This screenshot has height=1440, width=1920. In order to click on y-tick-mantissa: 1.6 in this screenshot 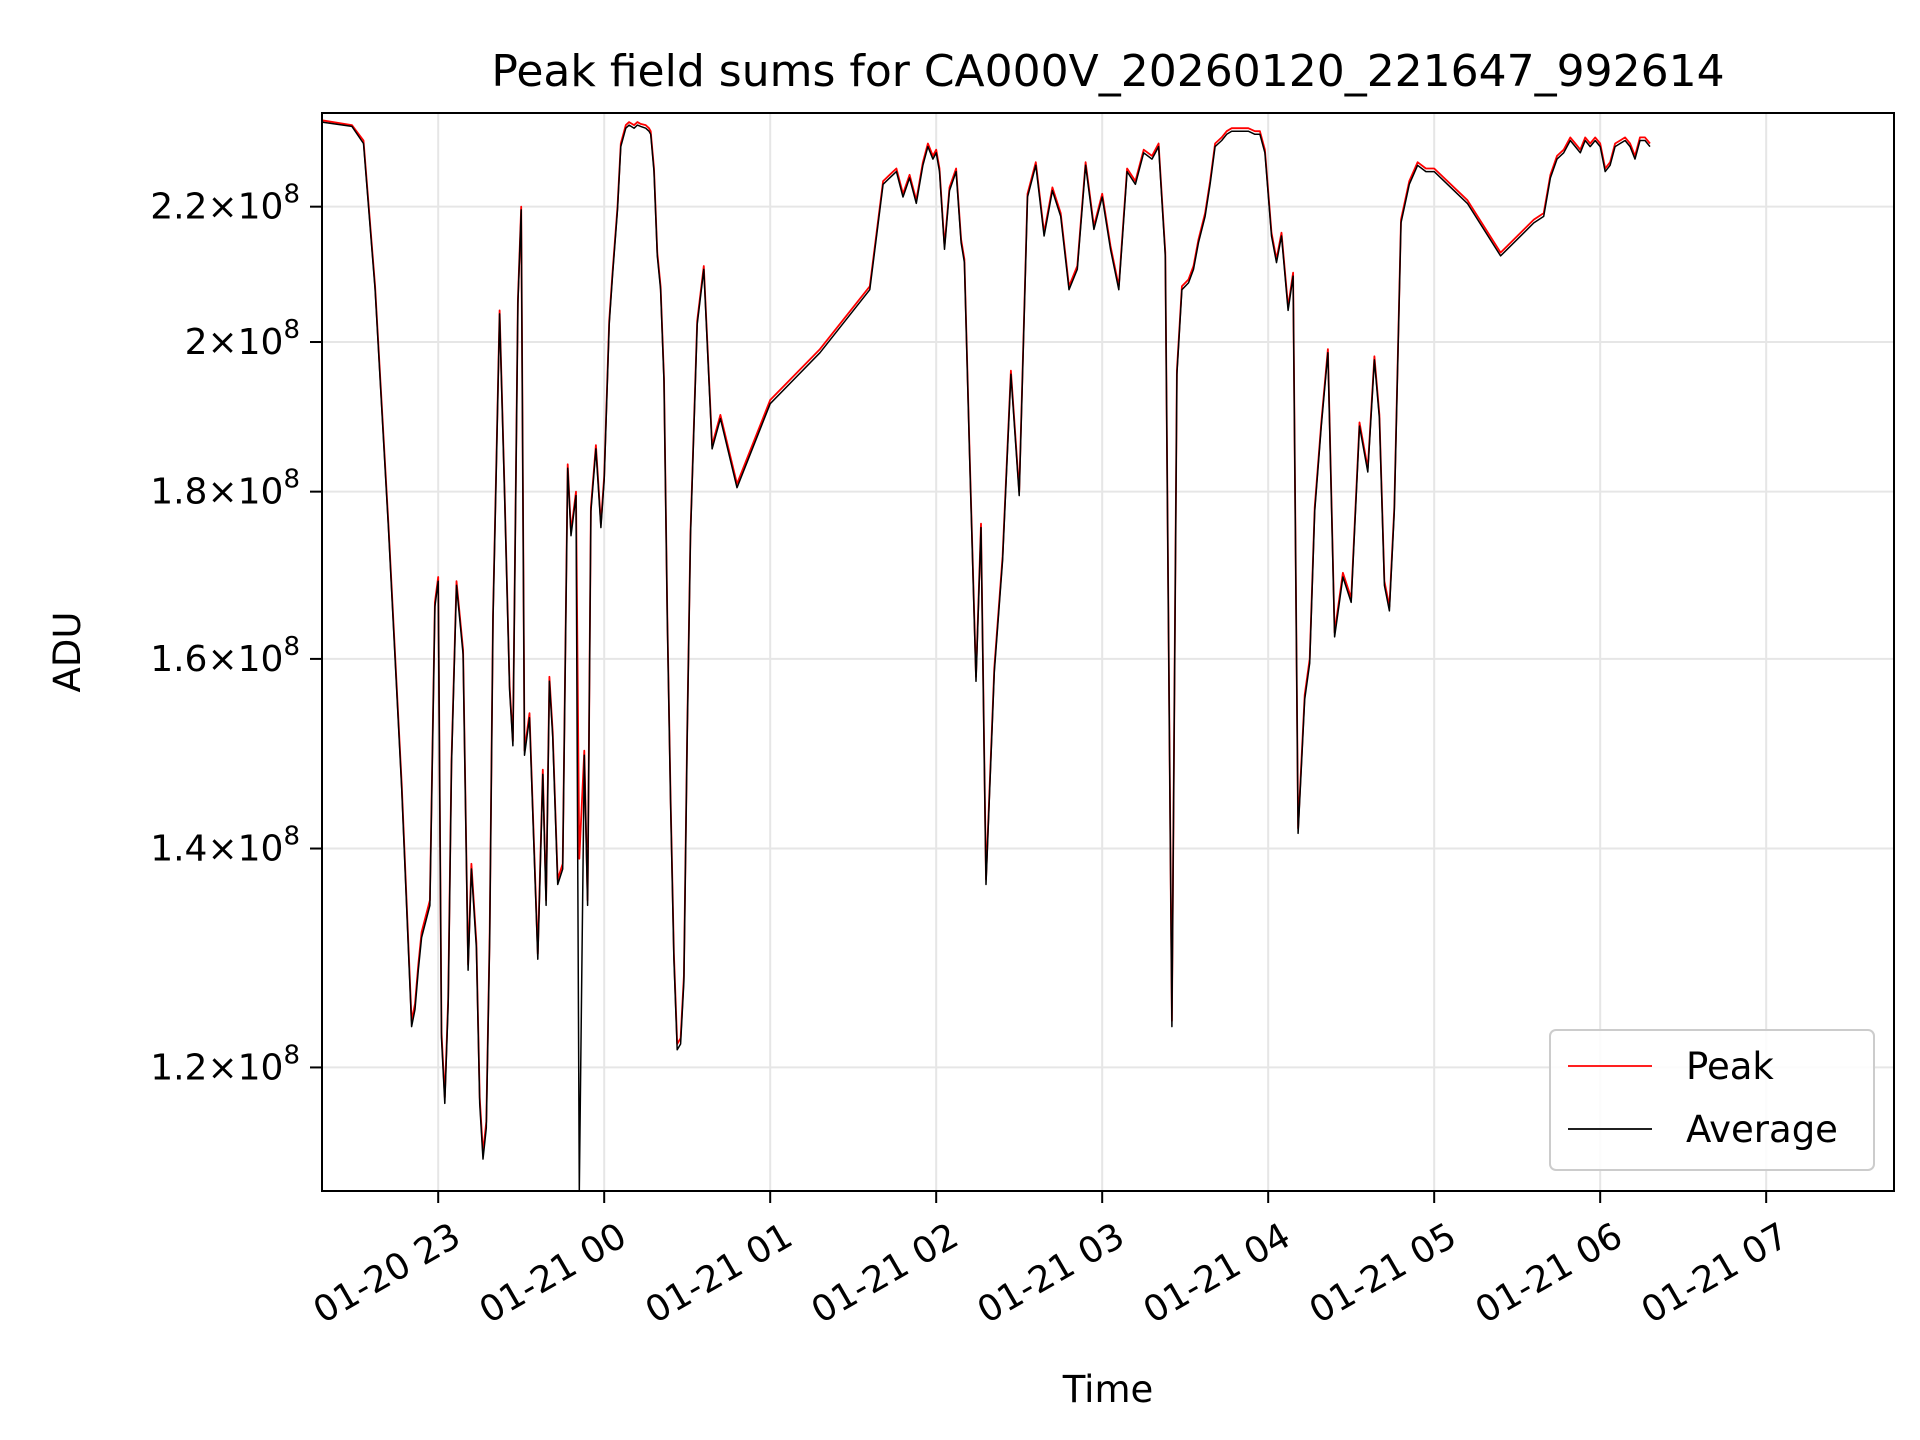, I will do `click(178, 659)`.